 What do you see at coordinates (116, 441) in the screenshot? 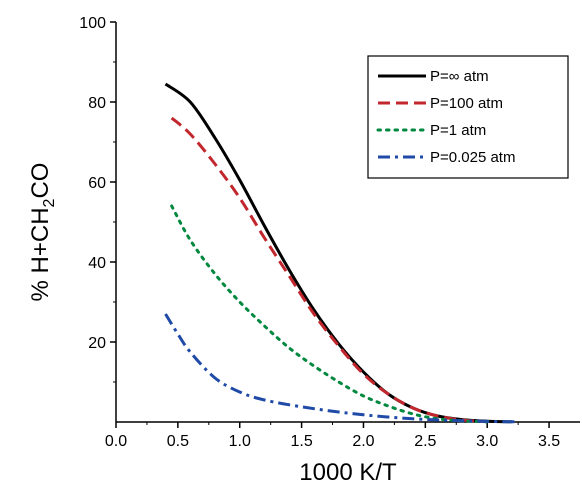
I see `x-tick-label: 0.0` at bounding box center [116, 441].